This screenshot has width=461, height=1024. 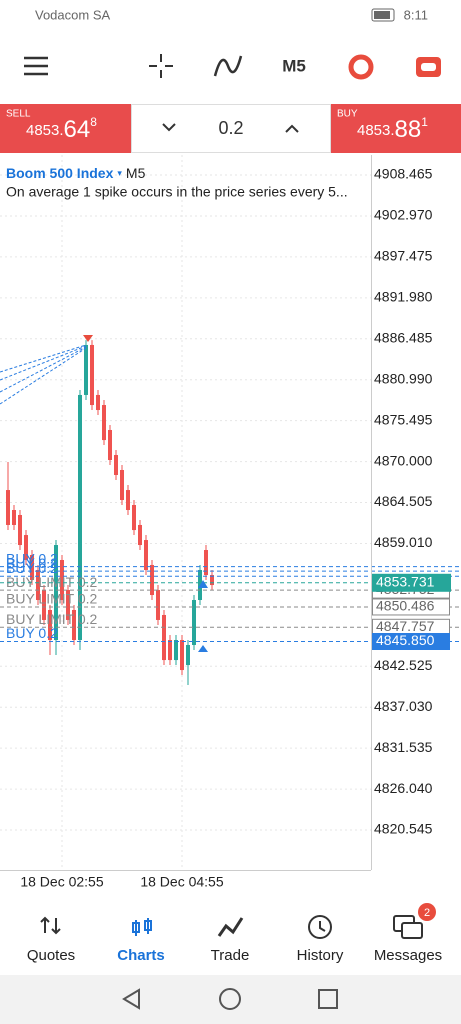 What do you see at coordinates (294, 65) in the screenshot?
I see `timeframe-button: M5` at bounding box center [294, 65].